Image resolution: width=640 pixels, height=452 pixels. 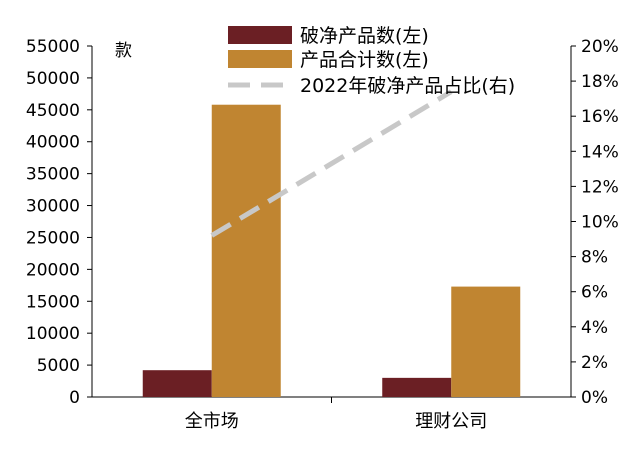 I want to click on right-tick-label: 8%, so click(x=594, y=258).